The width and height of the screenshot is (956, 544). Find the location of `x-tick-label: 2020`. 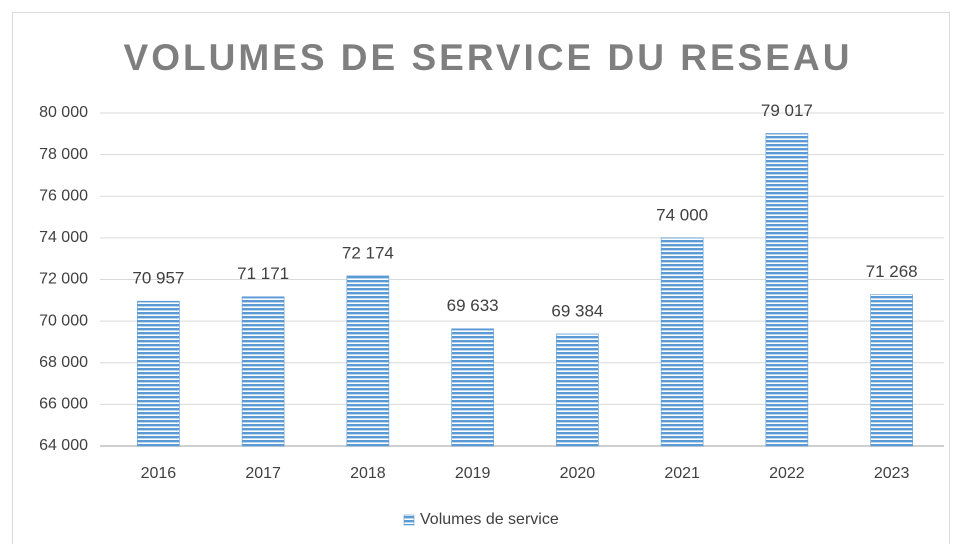

x-tick-label: 2020 is located at coordinates (578, 473).